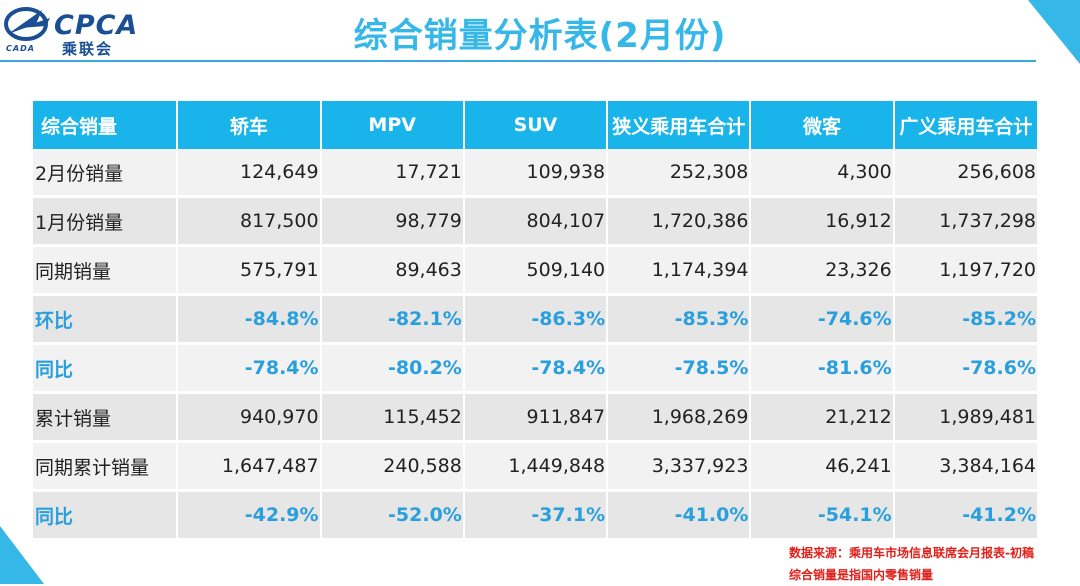  What do you see at coordinates (518, 61) in the screenshot?
I see `header-divider` at bounding box center [518, 61].